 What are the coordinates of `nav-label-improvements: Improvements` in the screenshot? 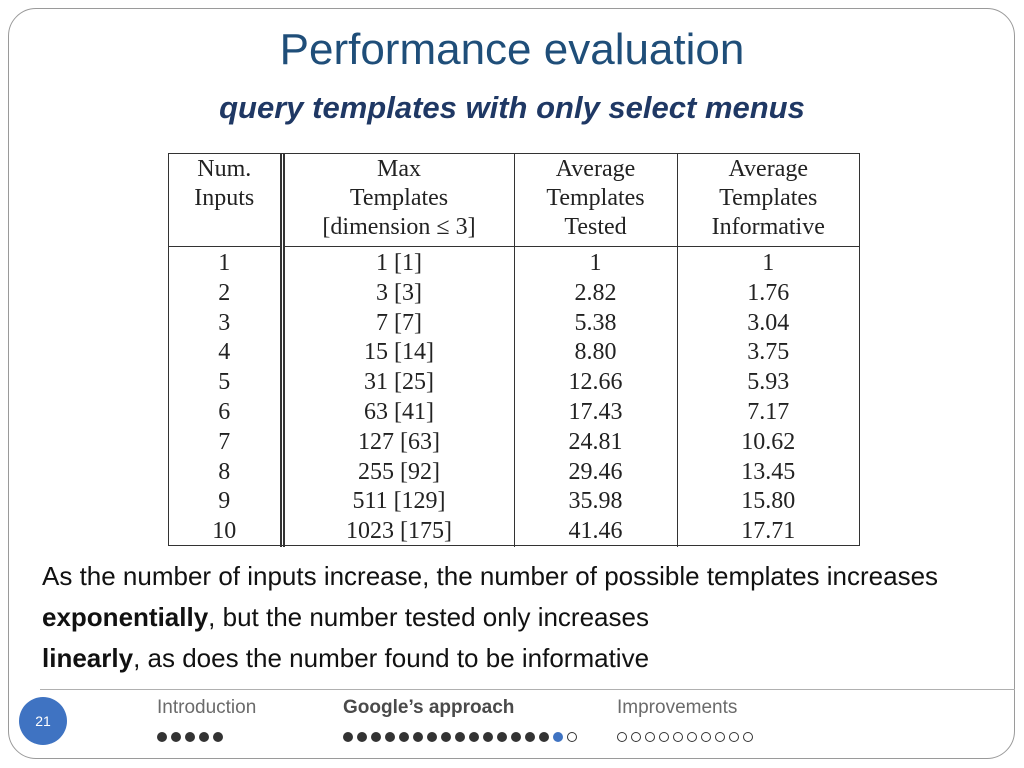 It's located at (677, 707).